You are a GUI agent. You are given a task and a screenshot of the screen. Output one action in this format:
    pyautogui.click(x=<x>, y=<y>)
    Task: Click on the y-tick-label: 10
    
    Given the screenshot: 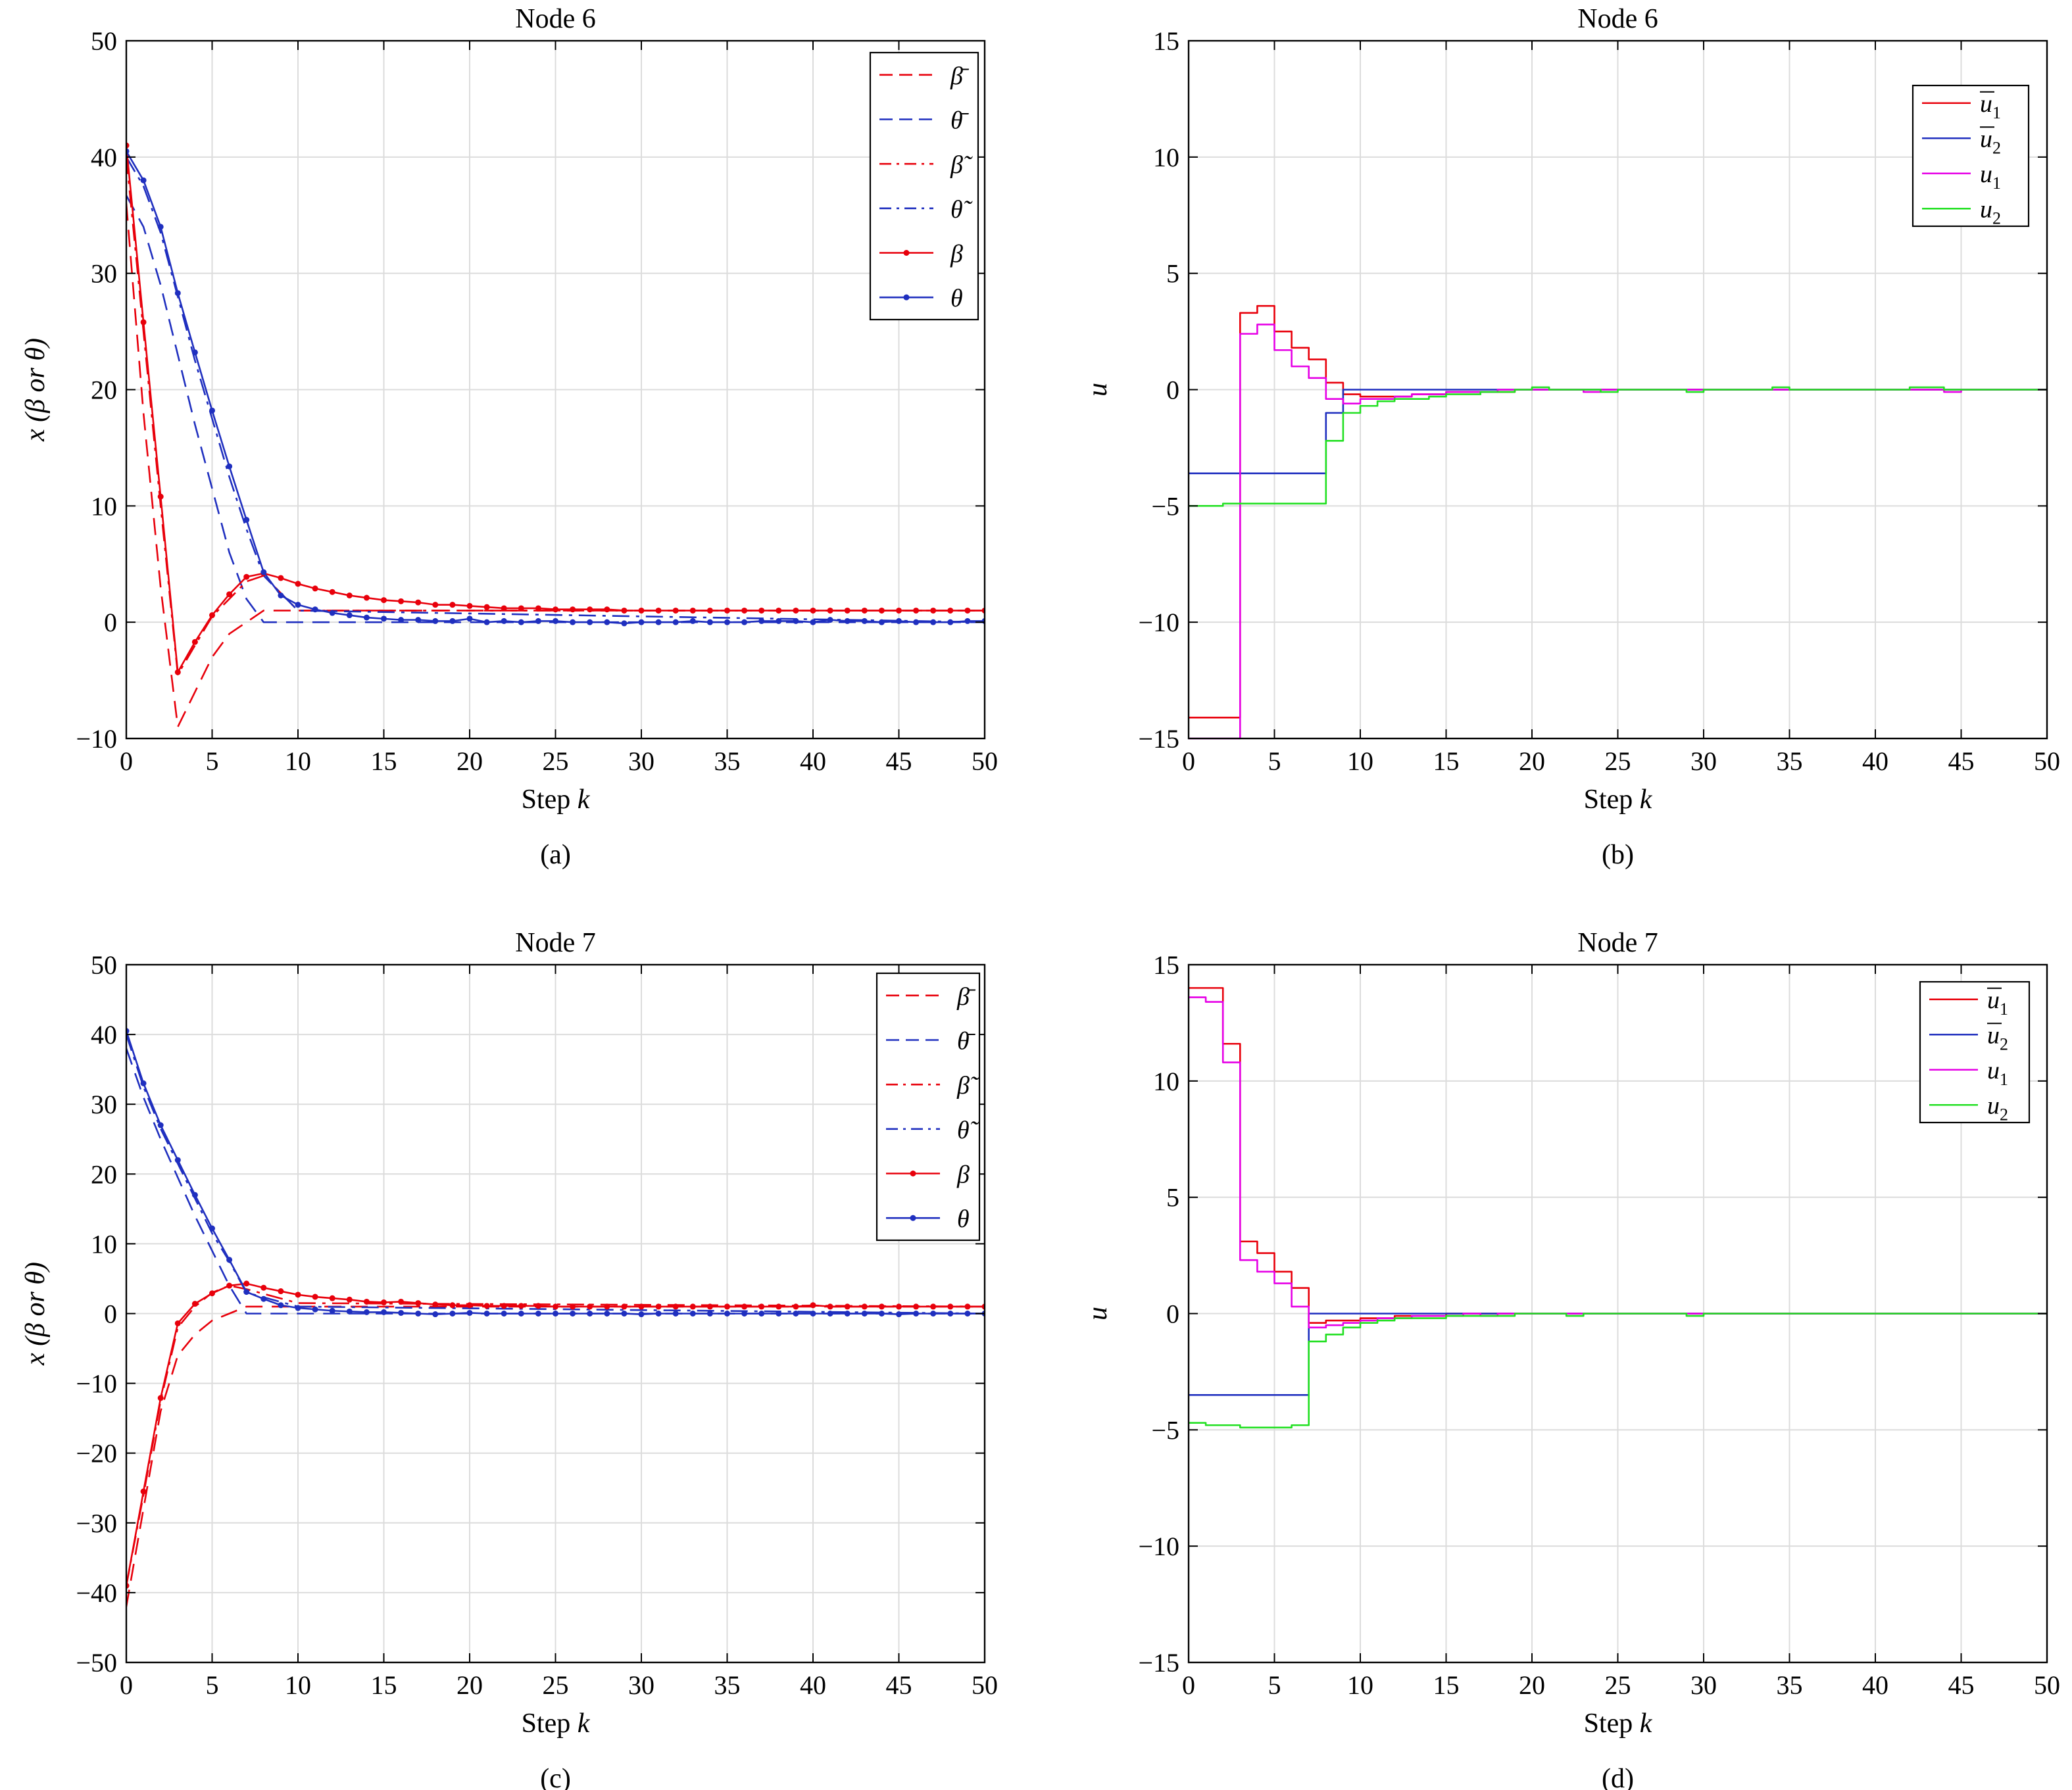 What is the action you would take?
    pyautogui.click(x=104, y=506)
    